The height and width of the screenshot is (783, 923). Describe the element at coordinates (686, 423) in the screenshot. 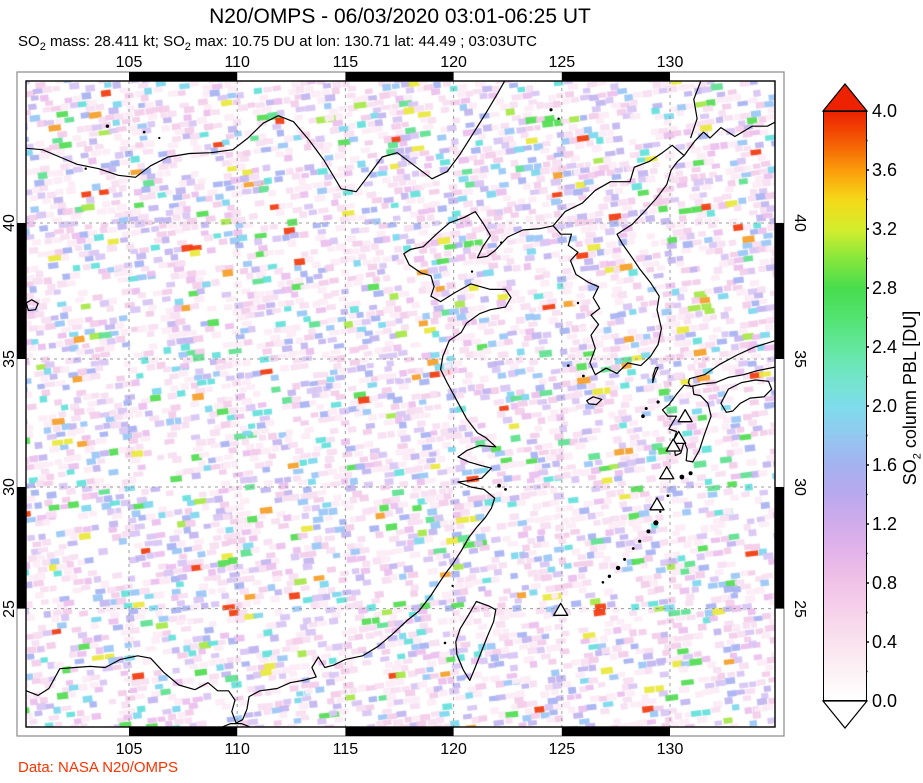

I see `coast-kyushu` at that location.